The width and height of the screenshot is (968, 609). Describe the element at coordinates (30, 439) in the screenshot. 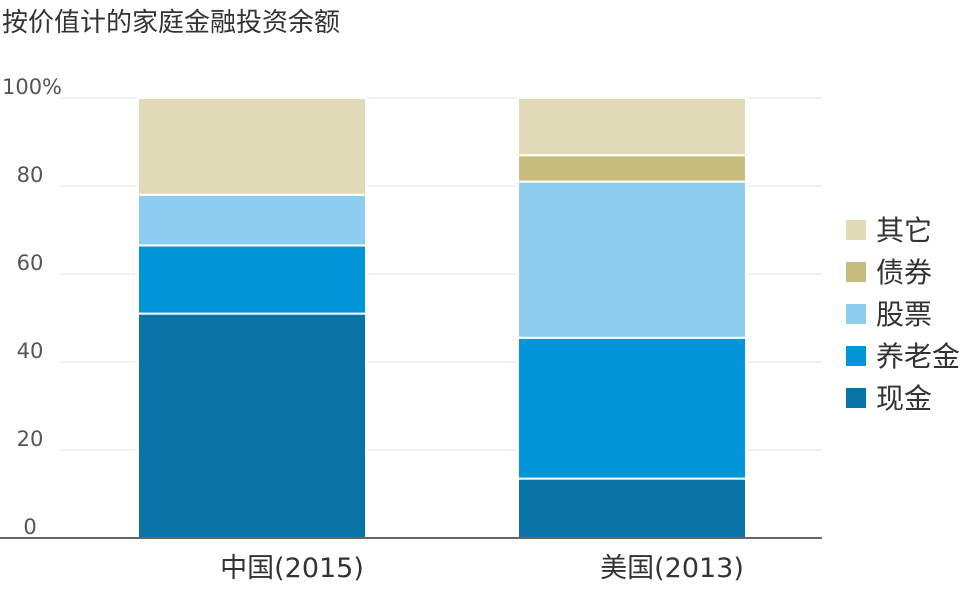

I see `y-tick-label: 20` at that location.